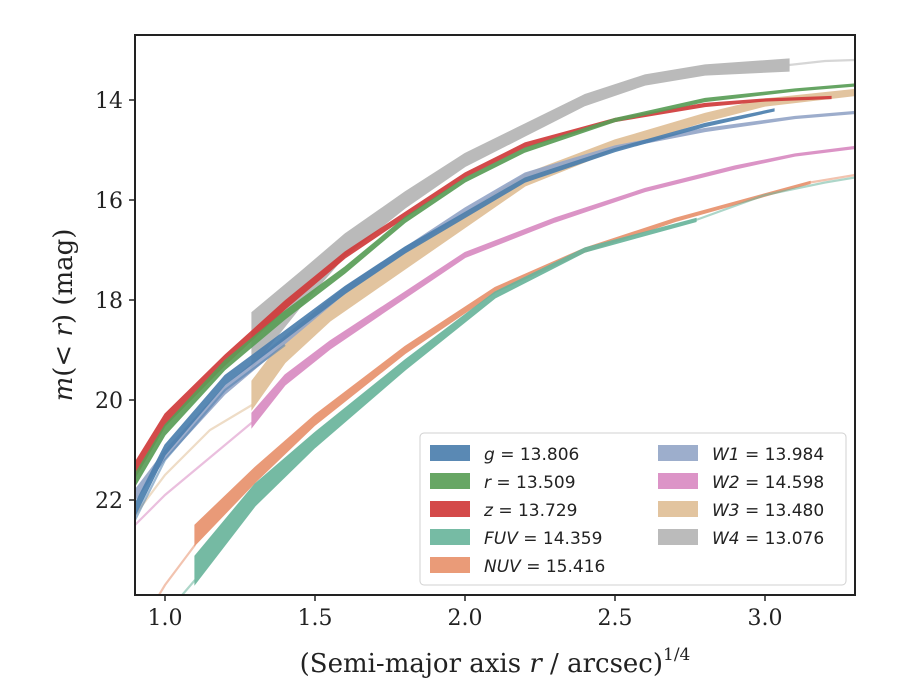 The image size is (900, 700). What do you see at coordinates (775, 199) in the screenshot?
I see `series-fuv-tail-line` at bounding box center [775, 199].